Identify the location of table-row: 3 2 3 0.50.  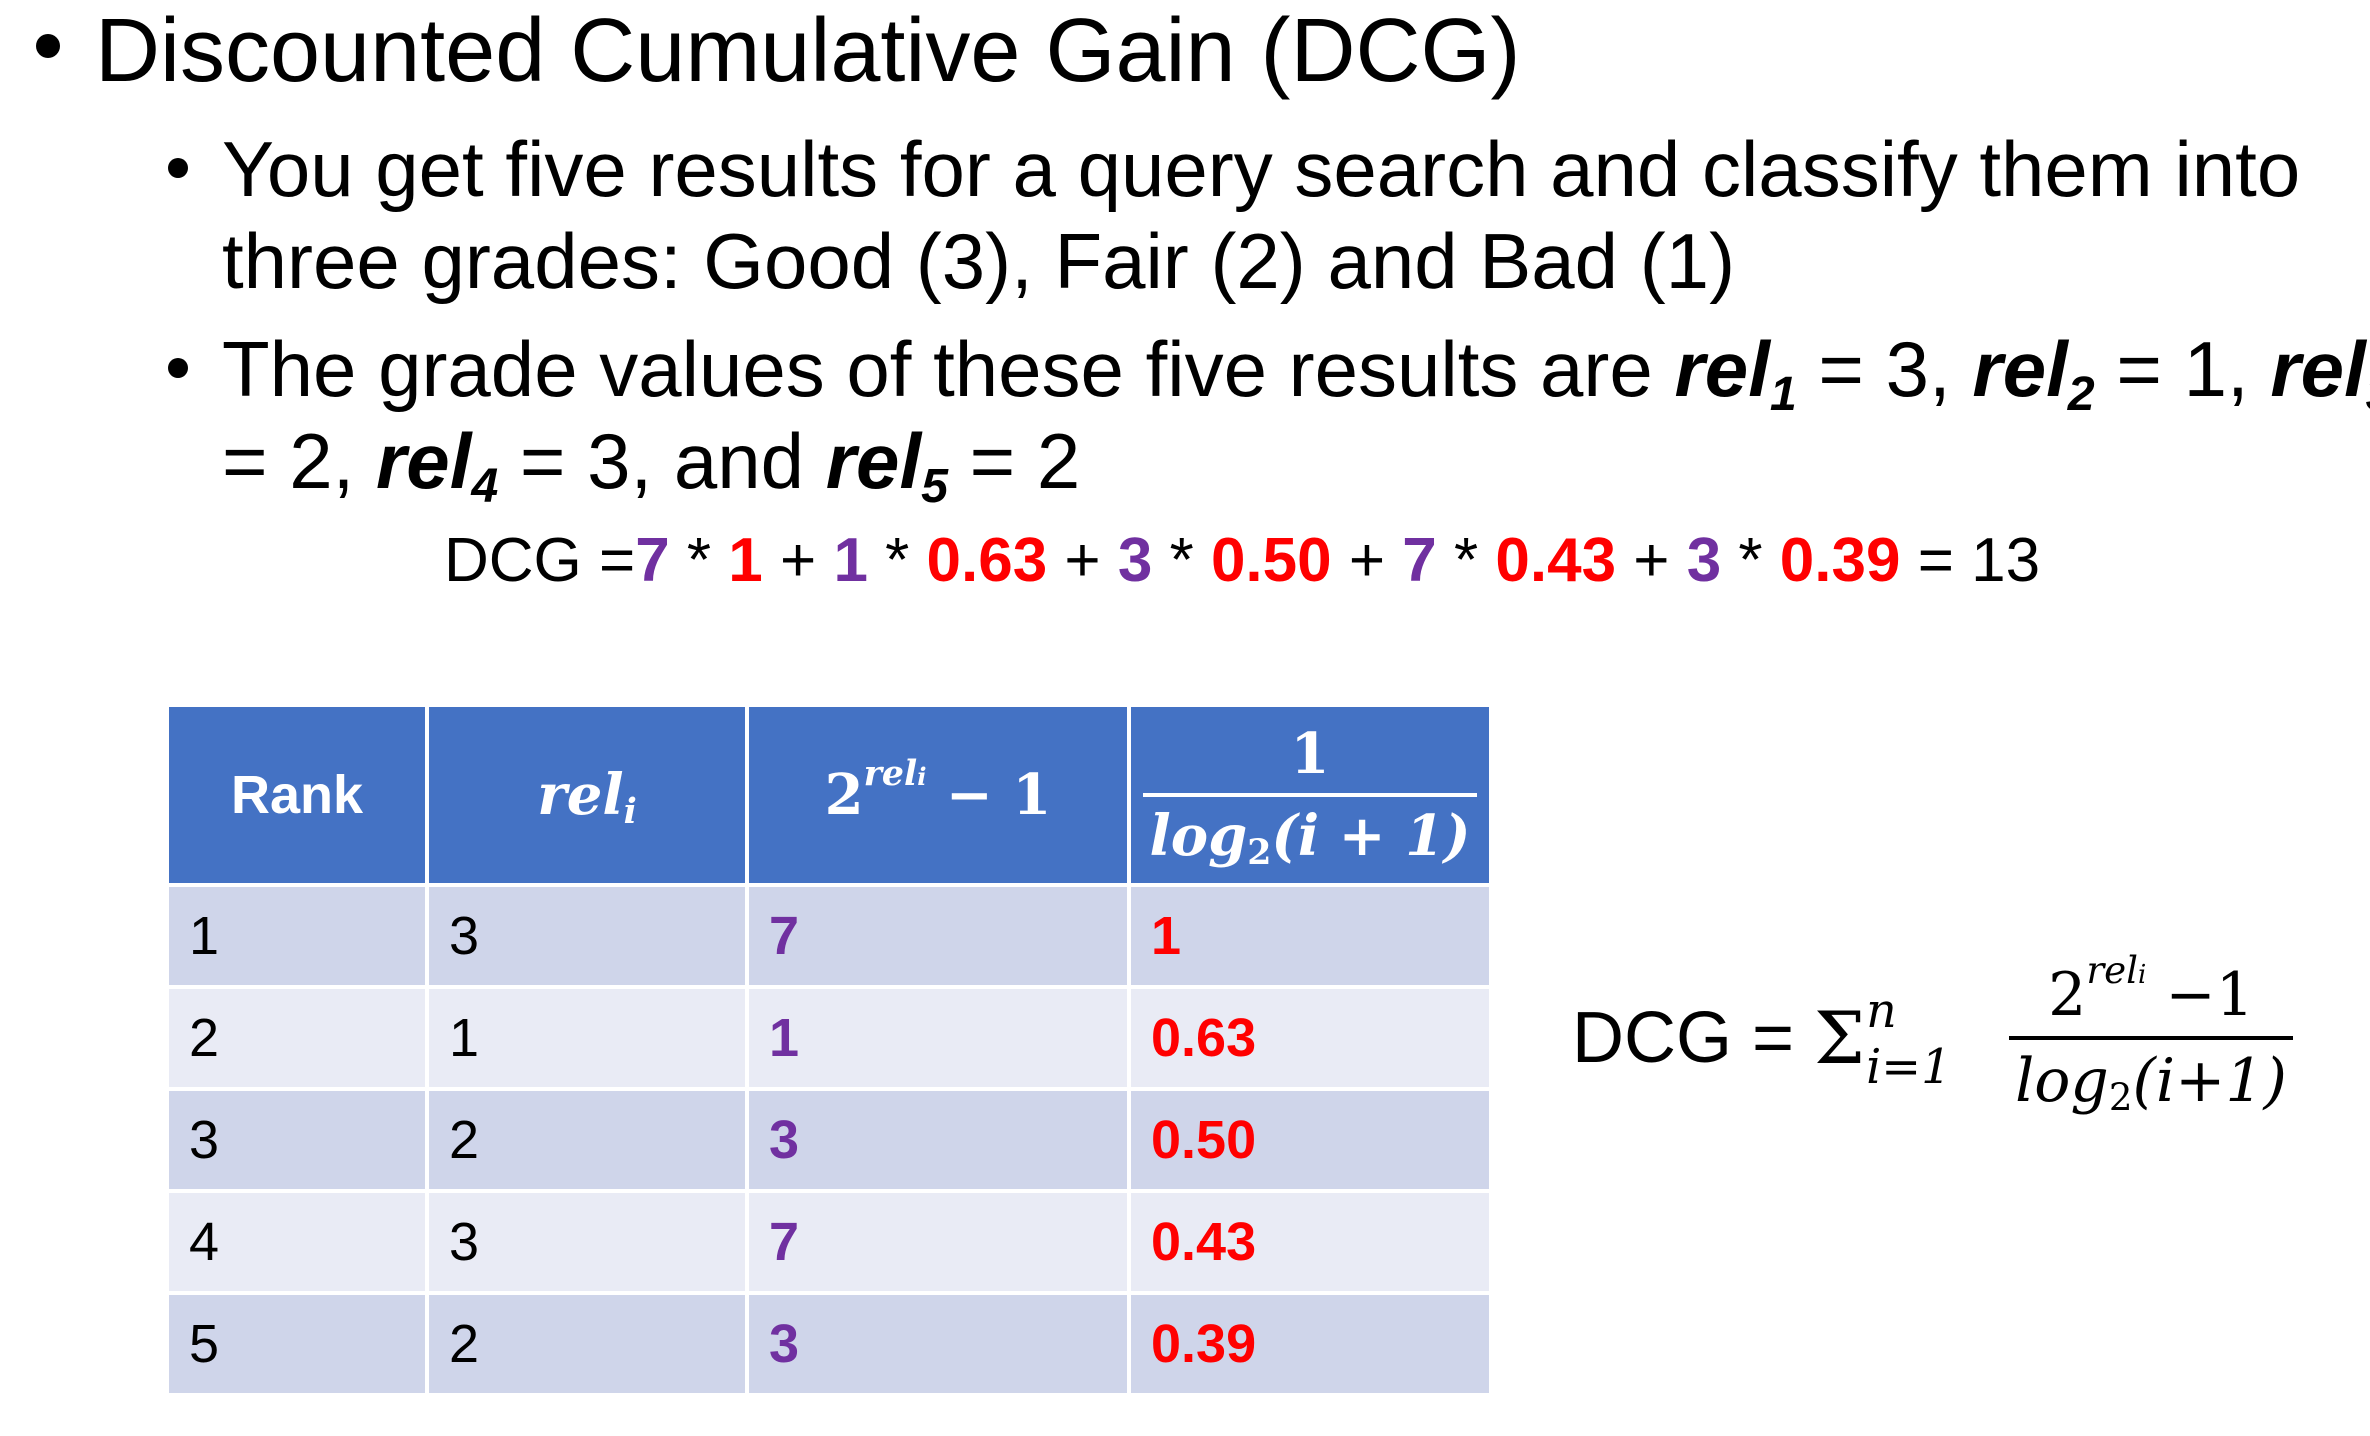
(829, 1140).